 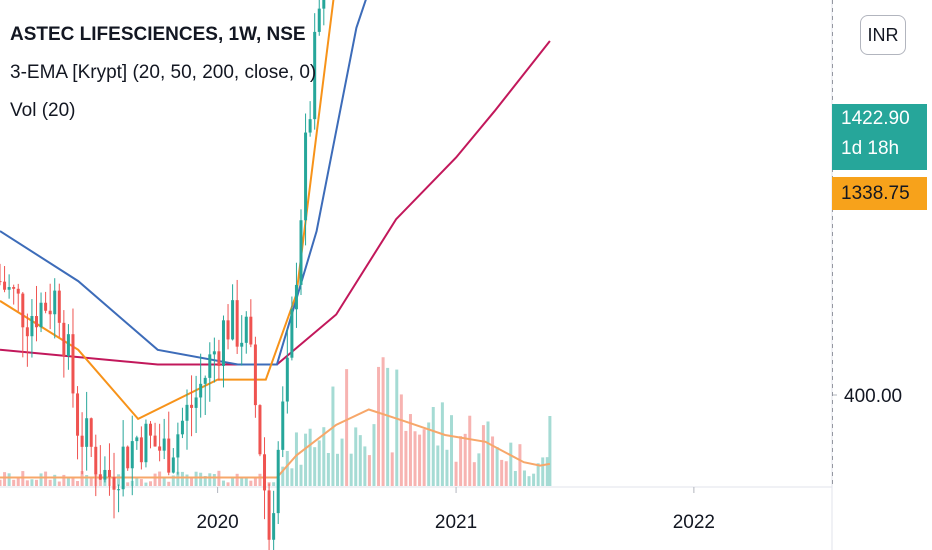 What do you see at coordinates (456, 522) in the screenshot?
I see `time-tick-label: 2021` at bounding box center [456, 522].